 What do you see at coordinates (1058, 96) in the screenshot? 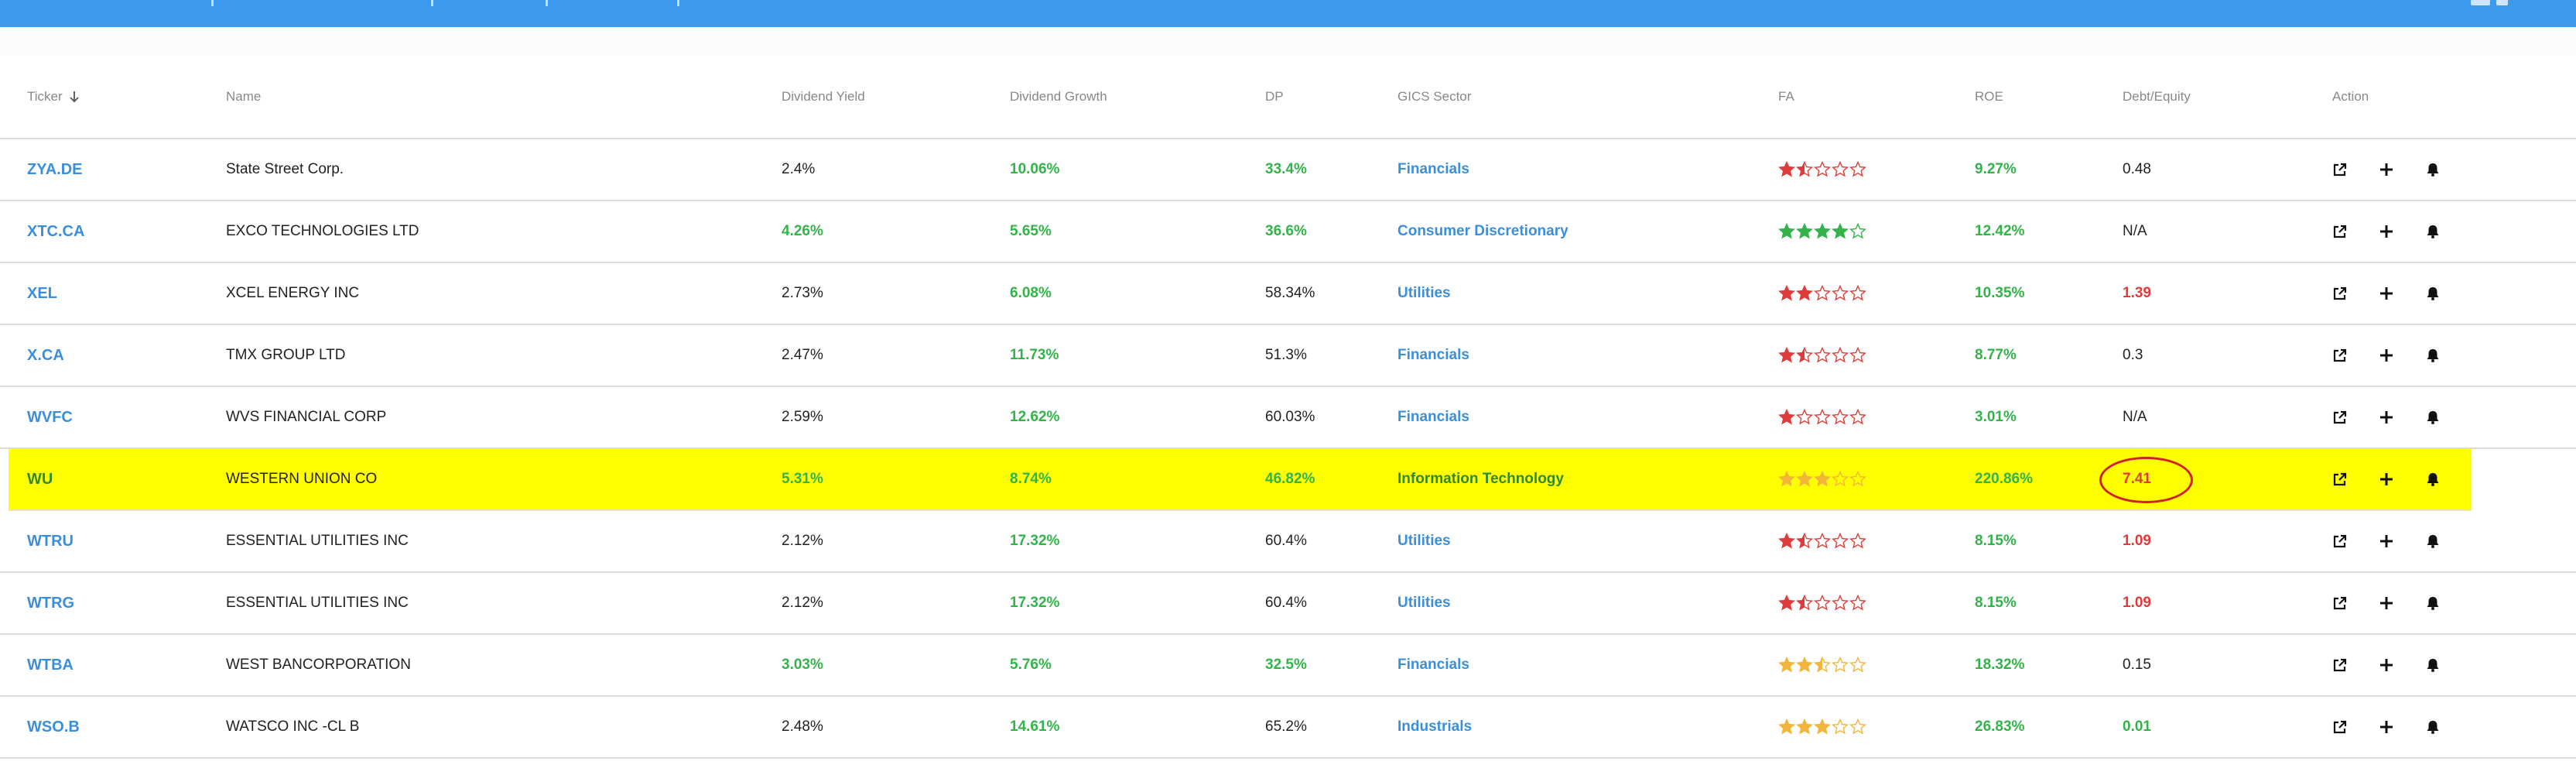
I see `header-dividend-growth: Dividend Growth` at bounding box center [1058, 96].